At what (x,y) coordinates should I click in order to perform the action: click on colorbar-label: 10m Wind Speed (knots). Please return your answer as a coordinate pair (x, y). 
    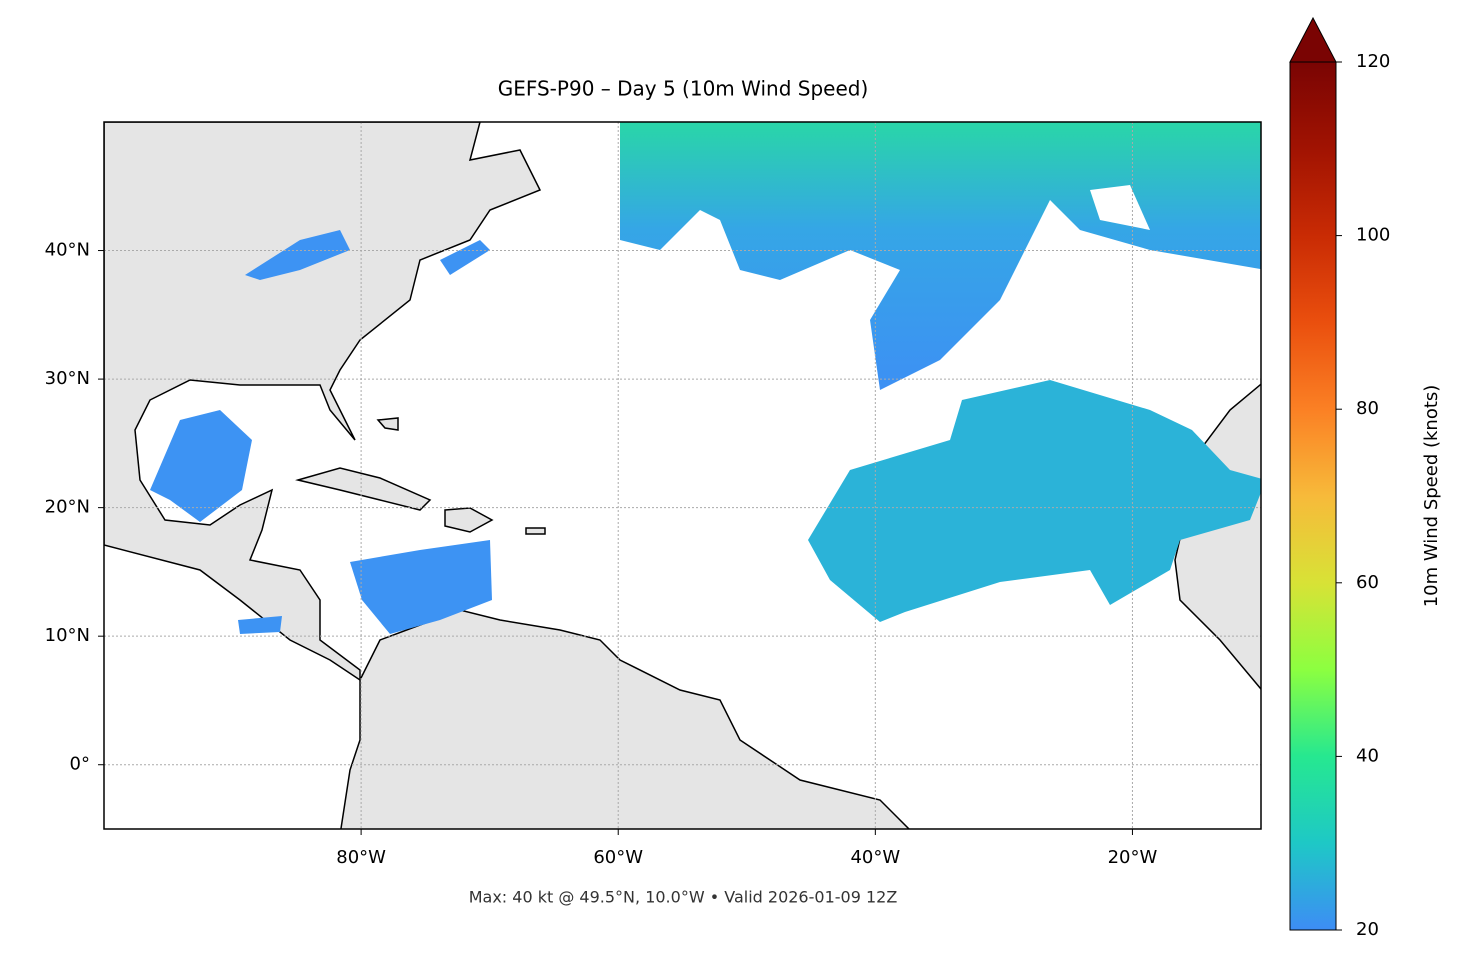
    Looking at the image, I should click on (1431, 496).